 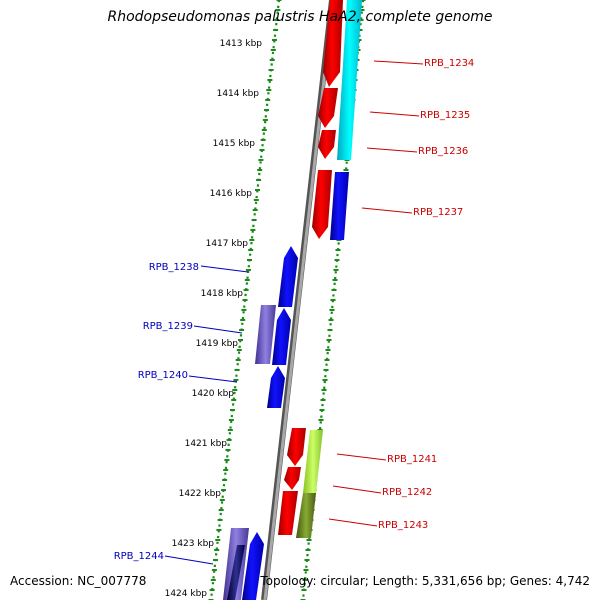 What do you see at coordinates (412, 459) in the screenshot?
I see `gene-label-rpb-1241: RPB_1241` at bounding box center [412, 459].